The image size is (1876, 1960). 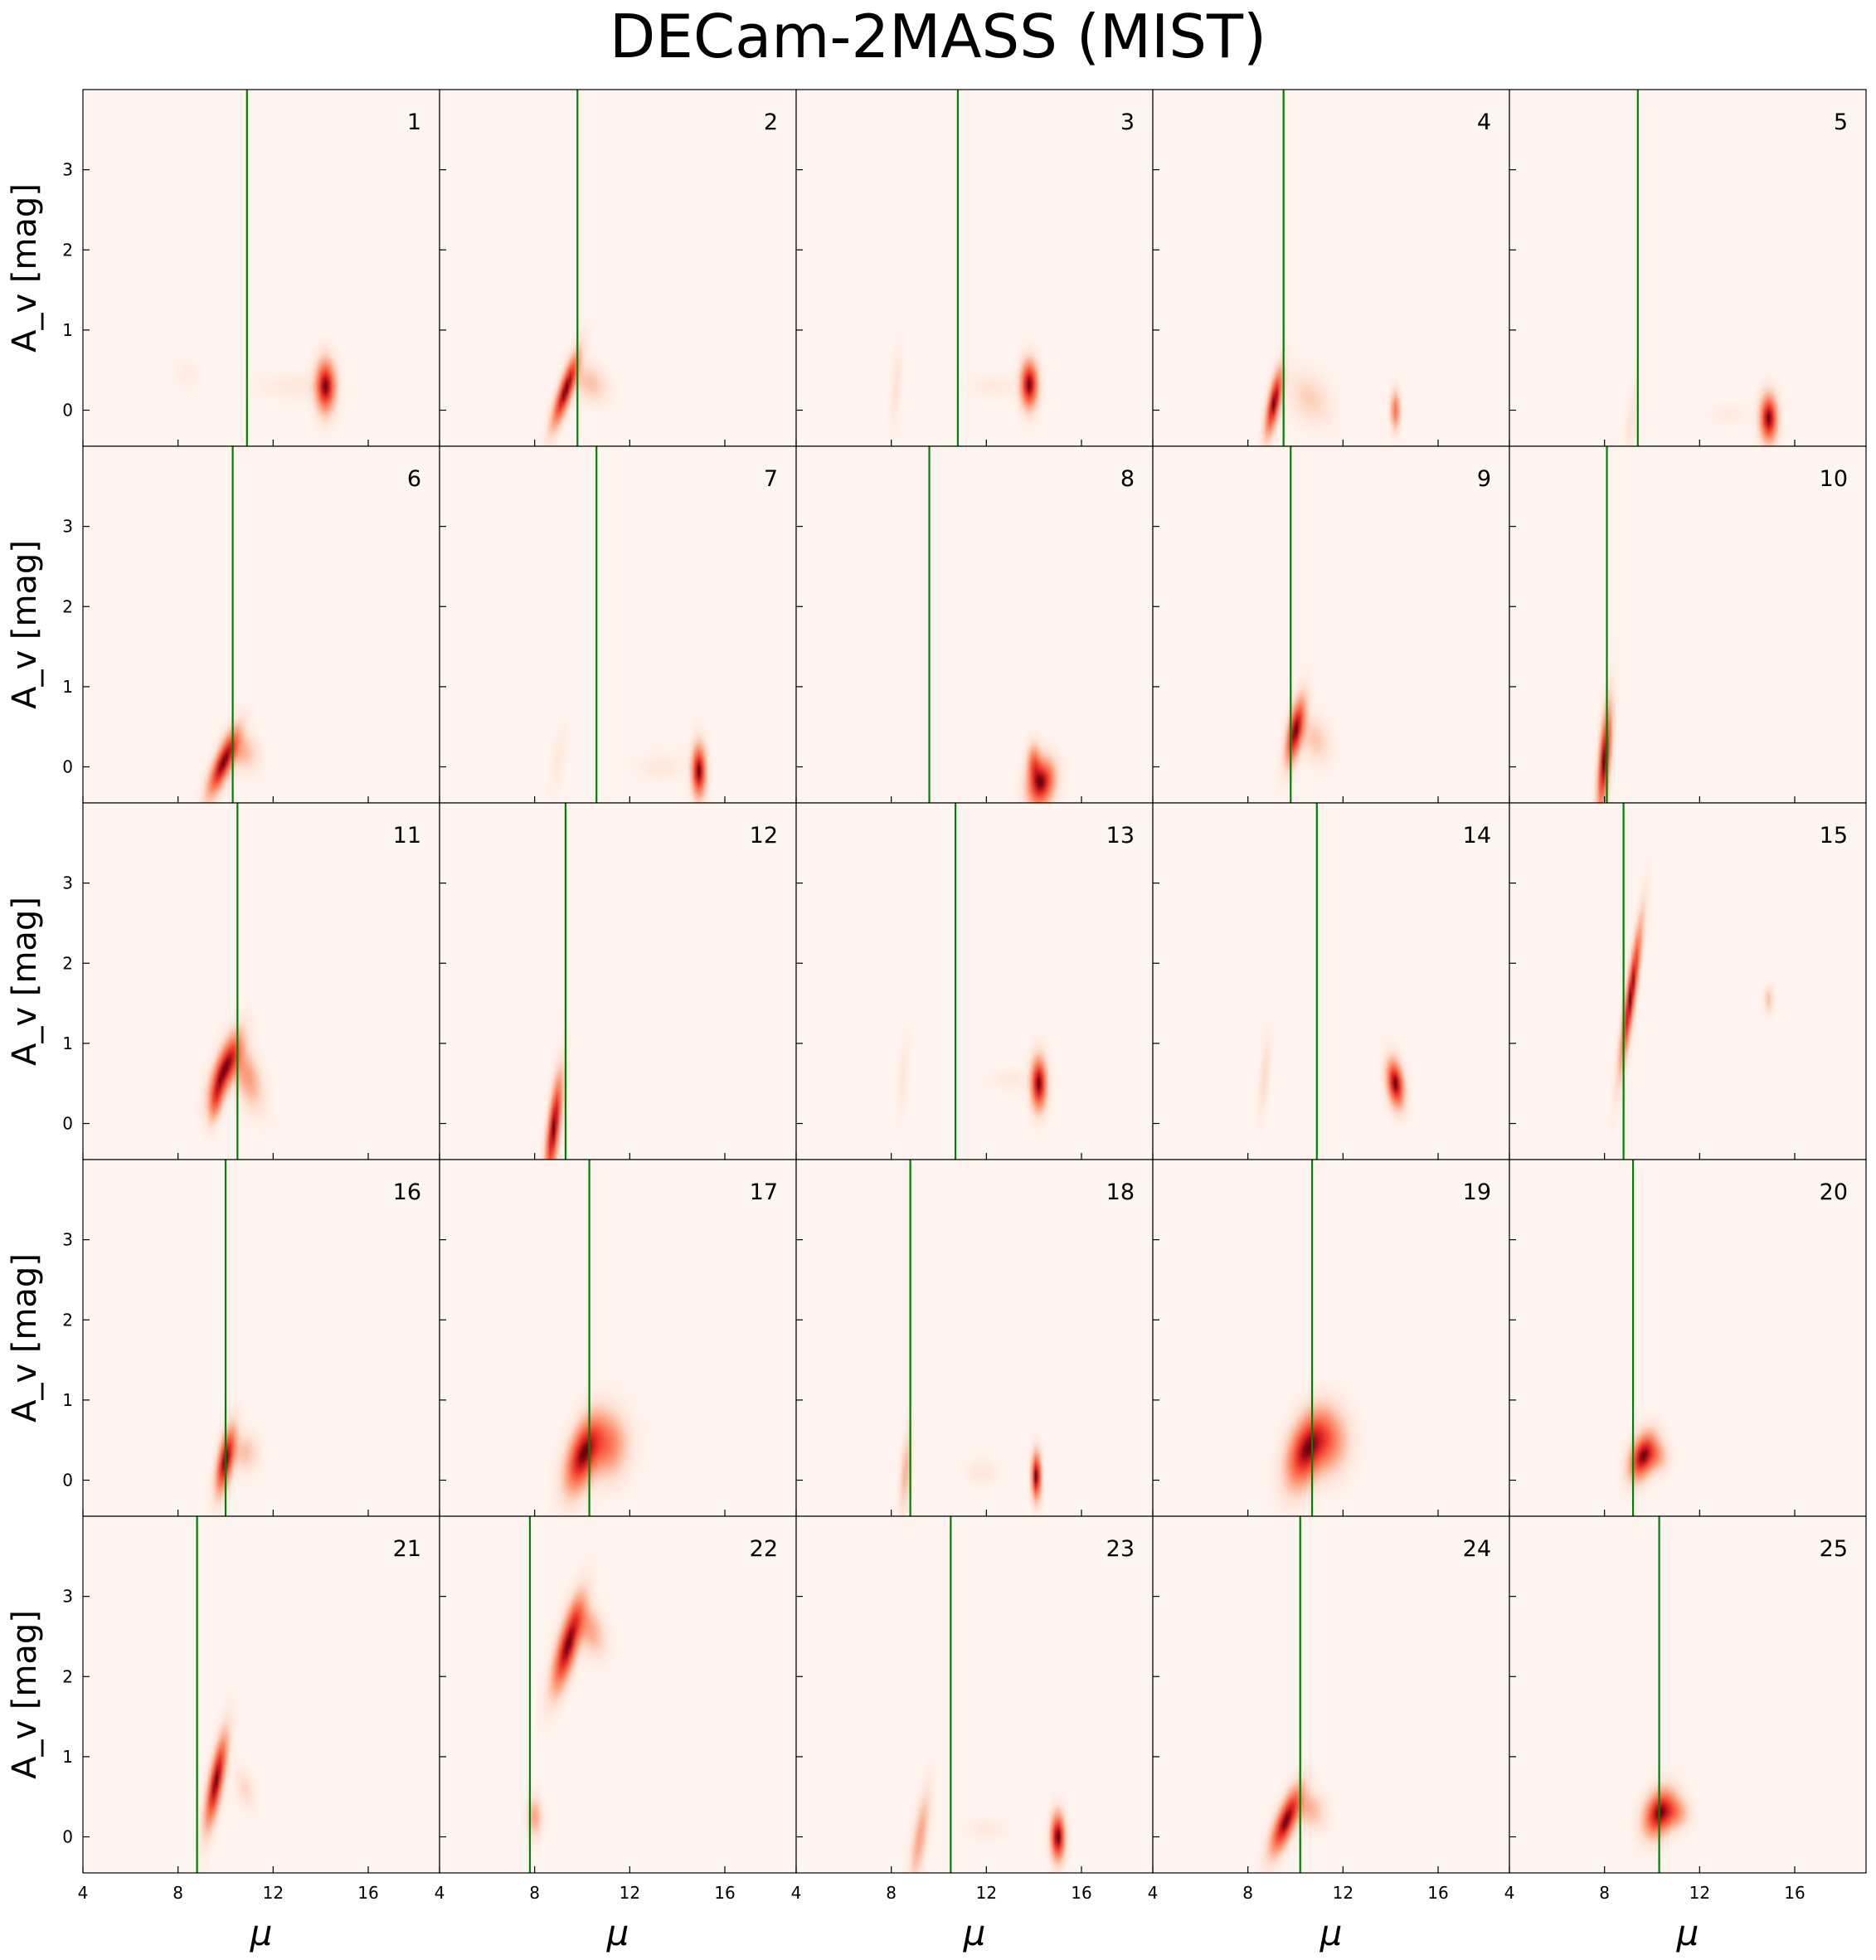 I want to click on panel-19: 19, so click(x=1331, y=1338).